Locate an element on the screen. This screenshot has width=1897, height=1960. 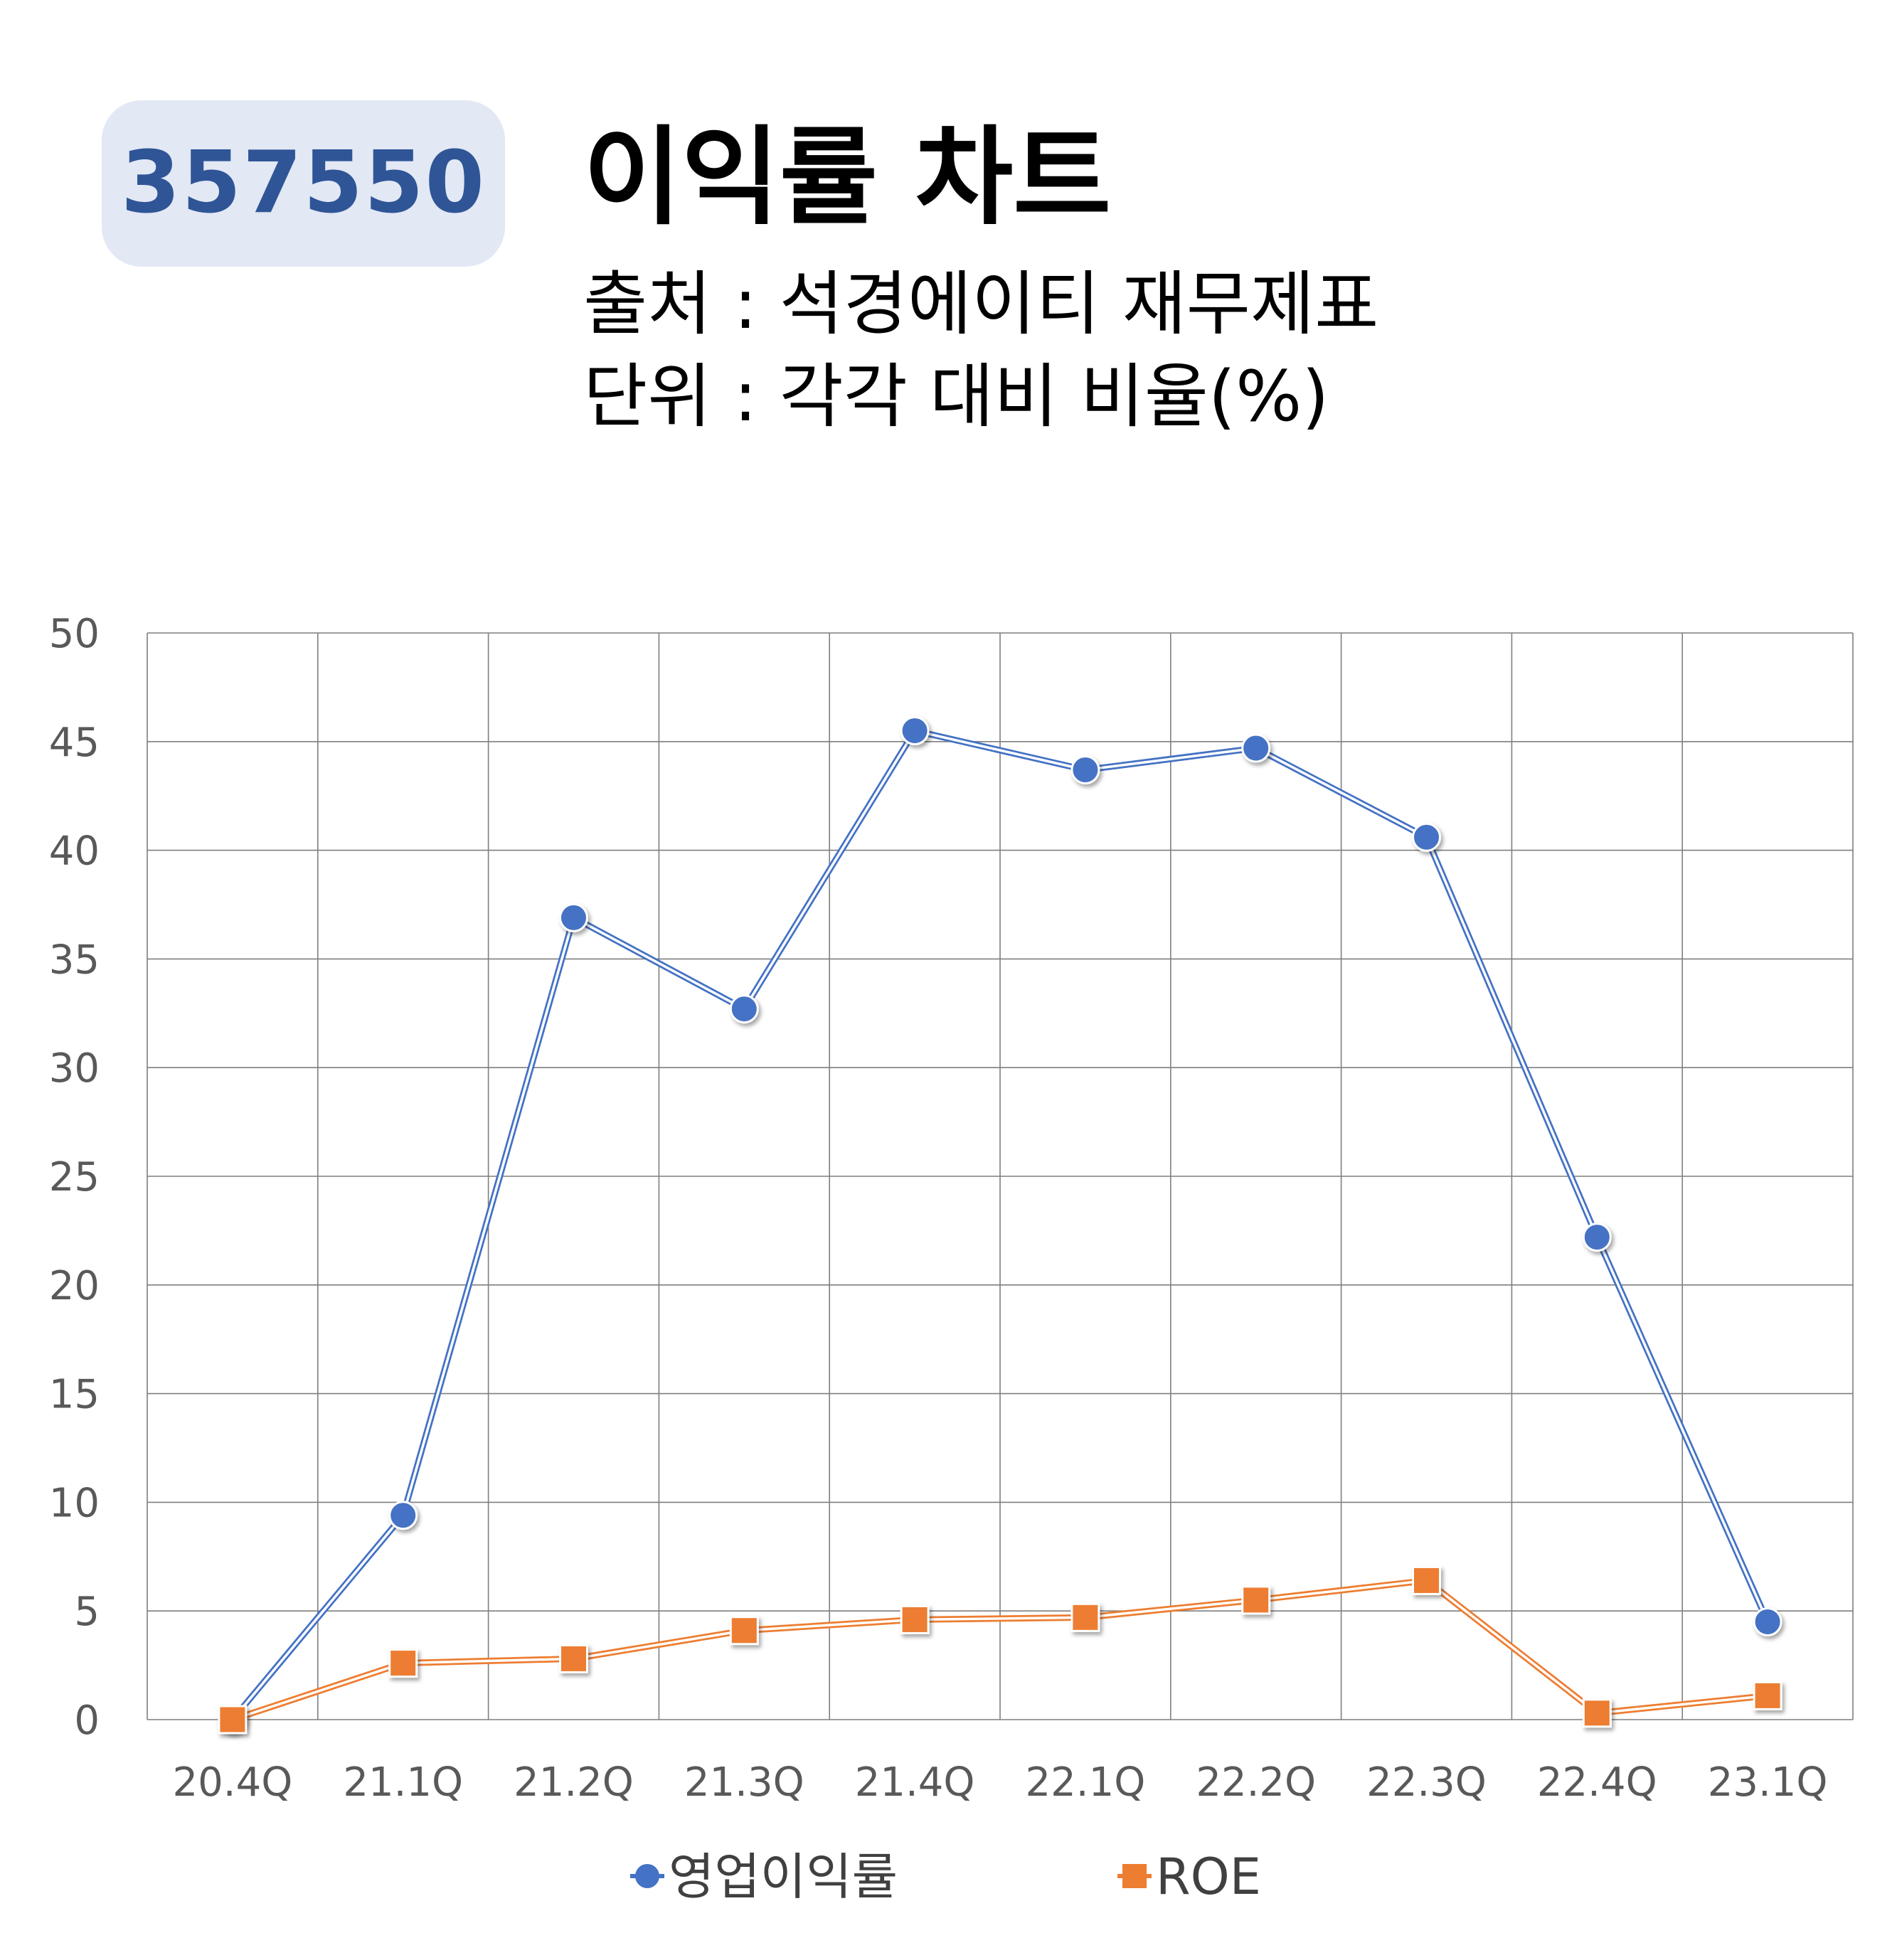
ticker-code: 357550 is located at coordinates (303, 183).